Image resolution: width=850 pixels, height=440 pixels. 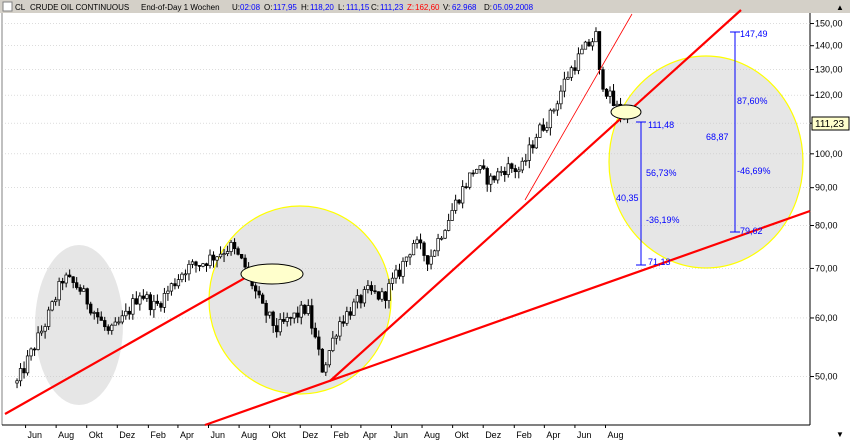 What do you see at coordinates (7, 6) in the screenshot?
I see `header-checkbox` at bounding box center [7, 6].